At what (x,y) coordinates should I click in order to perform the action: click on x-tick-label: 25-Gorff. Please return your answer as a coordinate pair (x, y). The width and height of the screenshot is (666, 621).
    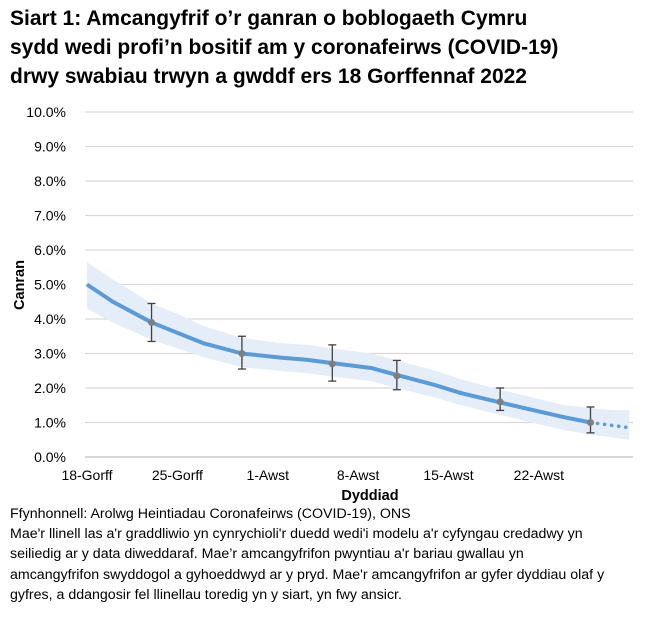
    Looking at the image, I should click on (177, 475).